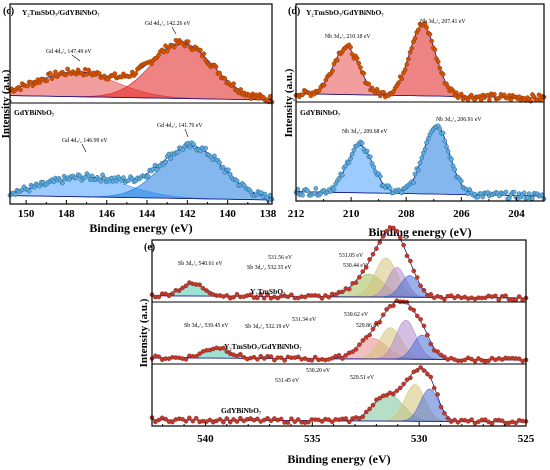  Describe the element at coordinates (34, 112) in the screenshot. I see `panel-c-sample-bottom: GdYBiNbO₇` at that location.